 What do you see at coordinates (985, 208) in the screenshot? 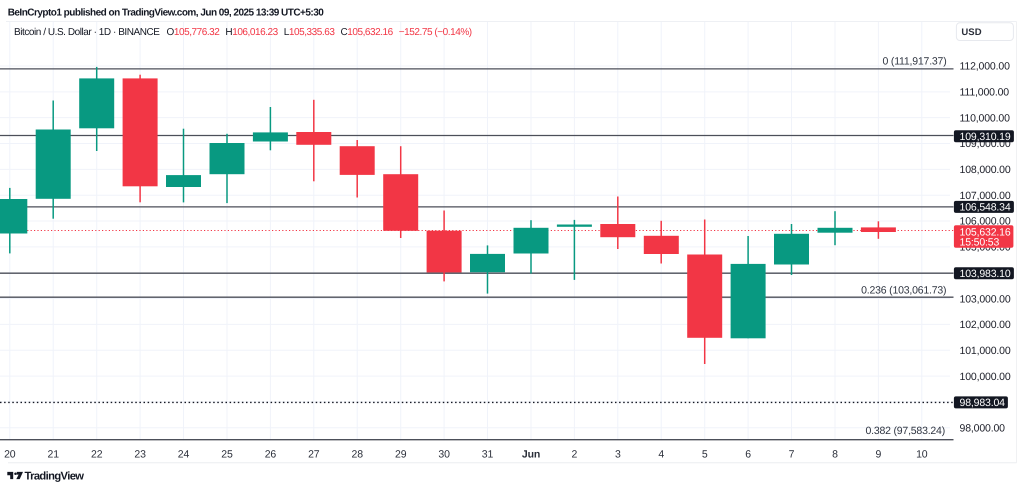
I see `svg-text: 106,548.34` at bounding box center [985, 208].